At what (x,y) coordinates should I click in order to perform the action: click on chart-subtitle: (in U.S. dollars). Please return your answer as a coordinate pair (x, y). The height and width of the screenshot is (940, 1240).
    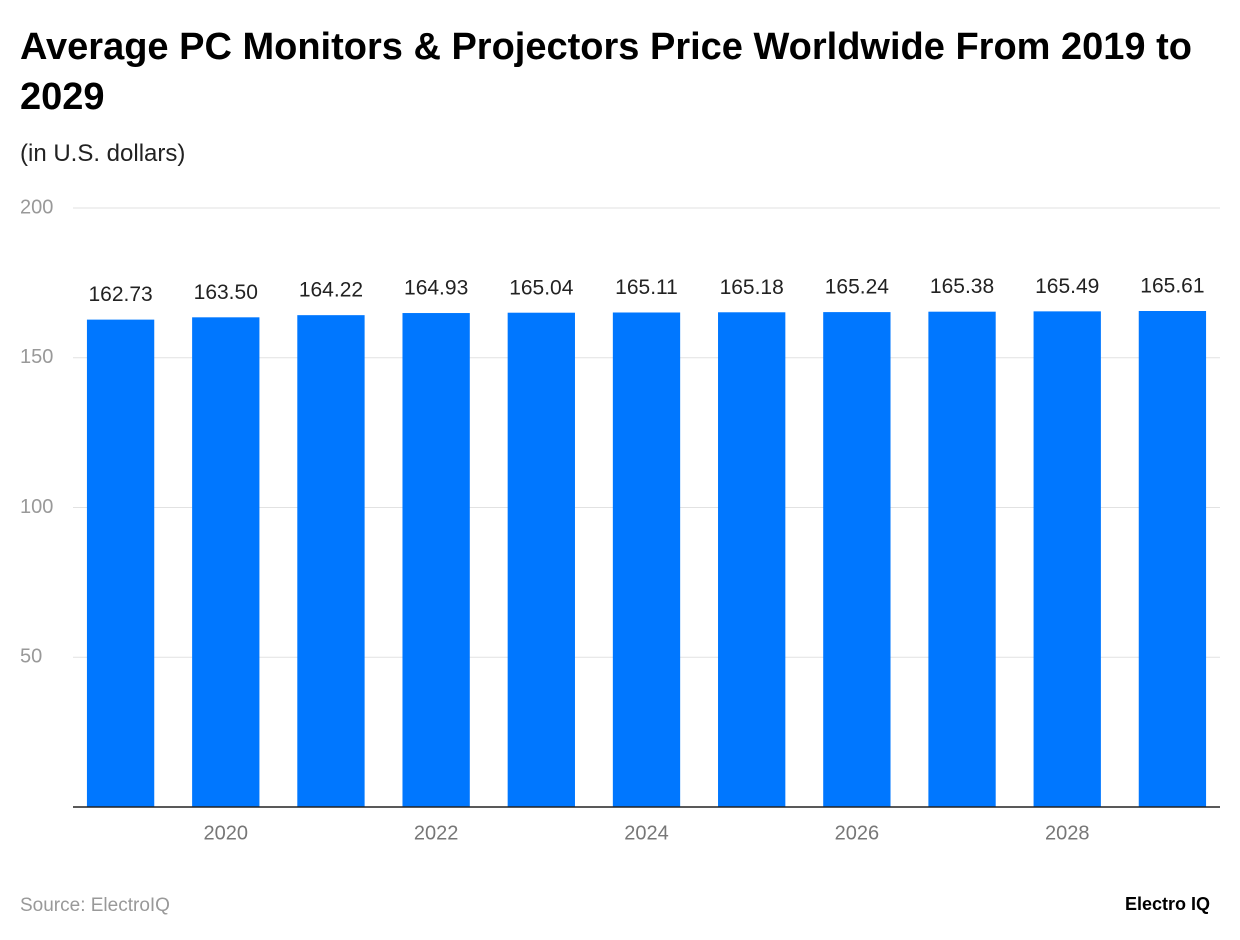
    Looking at the image, I should click on (103, 153).